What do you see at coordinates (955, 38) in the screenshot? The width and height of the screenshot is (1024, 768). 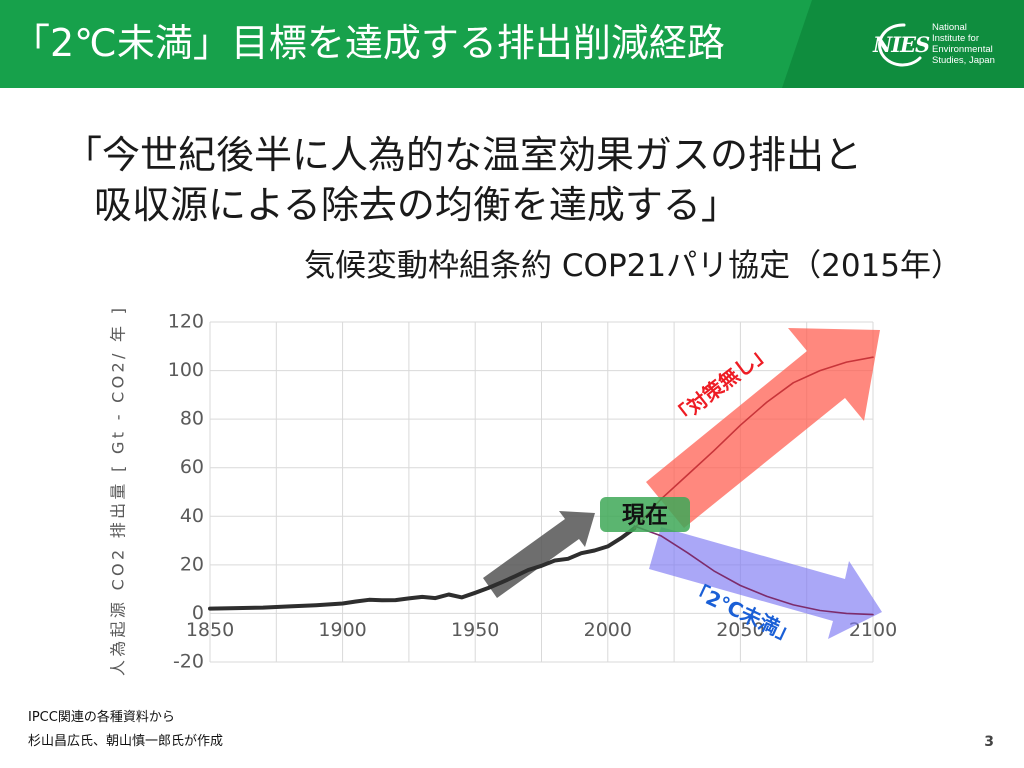 I see `logo-text-line: Institute for` at bounding box center [955, 38].